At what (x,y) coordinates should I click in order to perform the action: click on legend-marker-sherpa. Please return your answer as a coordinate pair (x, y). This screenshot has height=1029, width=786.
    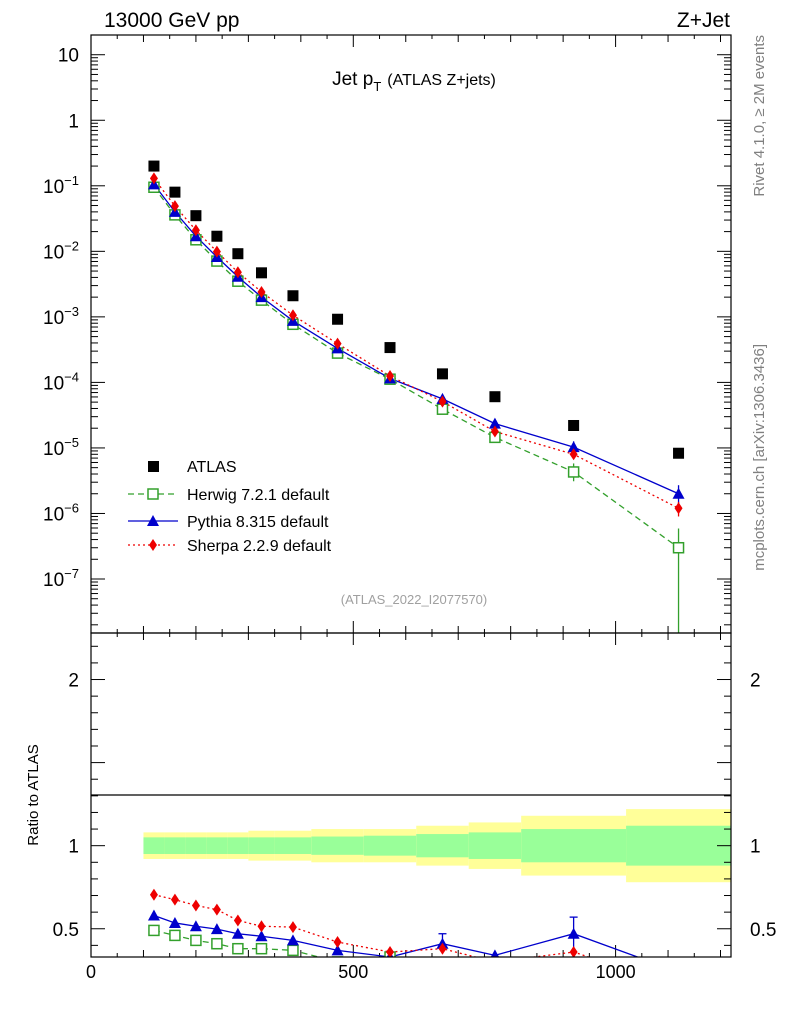
    Looking at the image, I should click on (153, 545).